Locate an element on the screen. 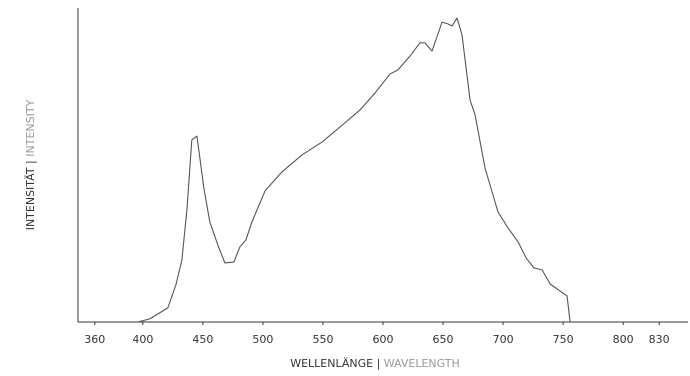  y-axis-label-en: INTENSITY is located at coordinates (30, 127).